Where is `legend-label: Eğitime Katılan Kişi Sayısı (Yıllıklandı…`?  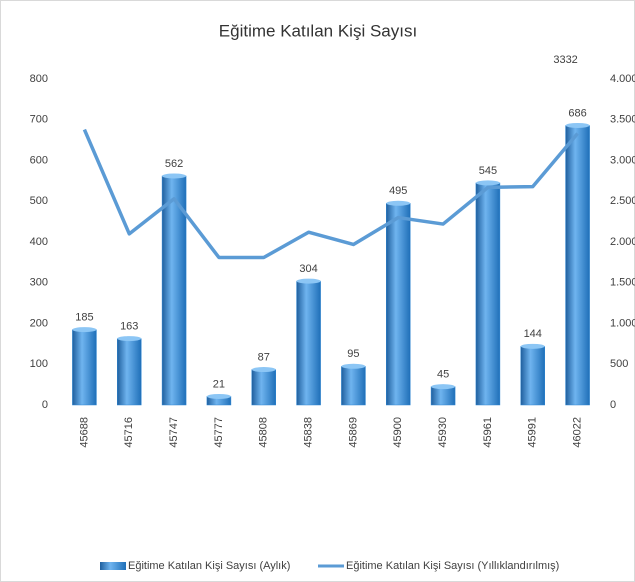
legend-label: Eğitime Katılan Kişi Sayısı (Yıllıklandı… is located at coordinates (452, 566).